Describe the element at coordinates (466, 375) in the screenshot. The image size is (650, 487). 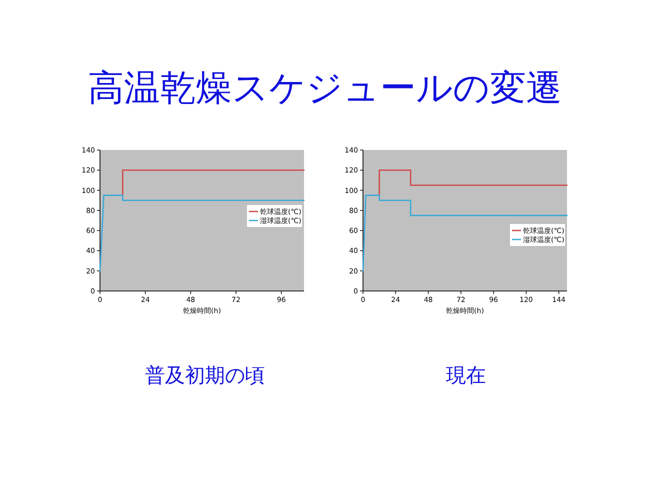
I see `text: 現在` at that location.